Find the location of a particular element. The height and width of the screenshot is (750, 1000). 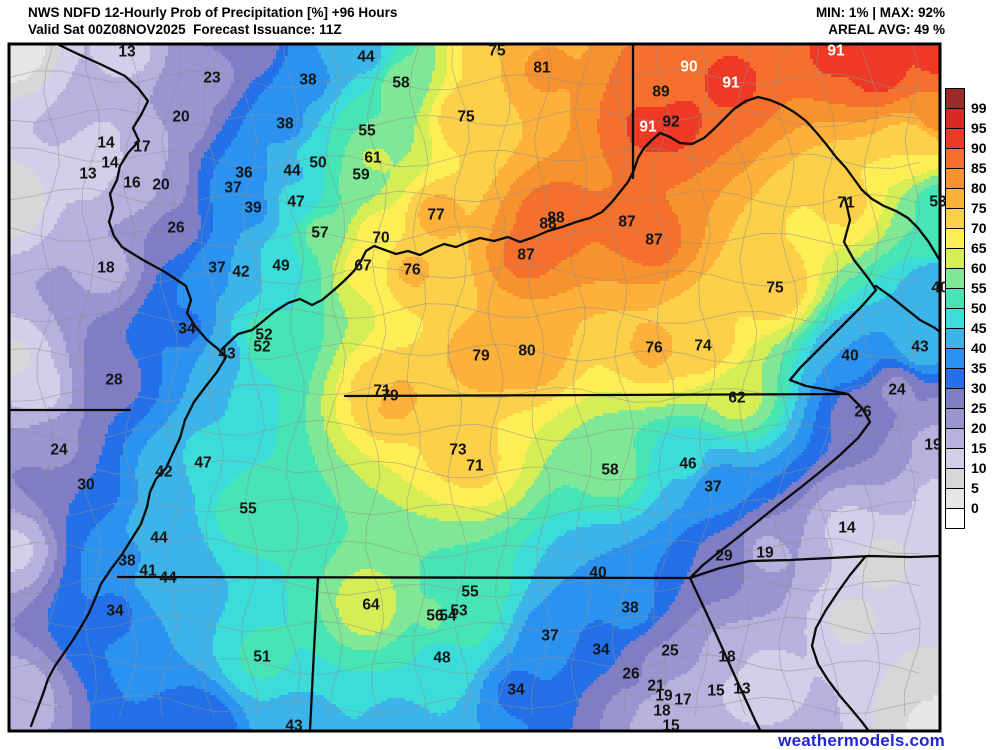

legend-tick-15: 15 is located at coordinates (979, 448).